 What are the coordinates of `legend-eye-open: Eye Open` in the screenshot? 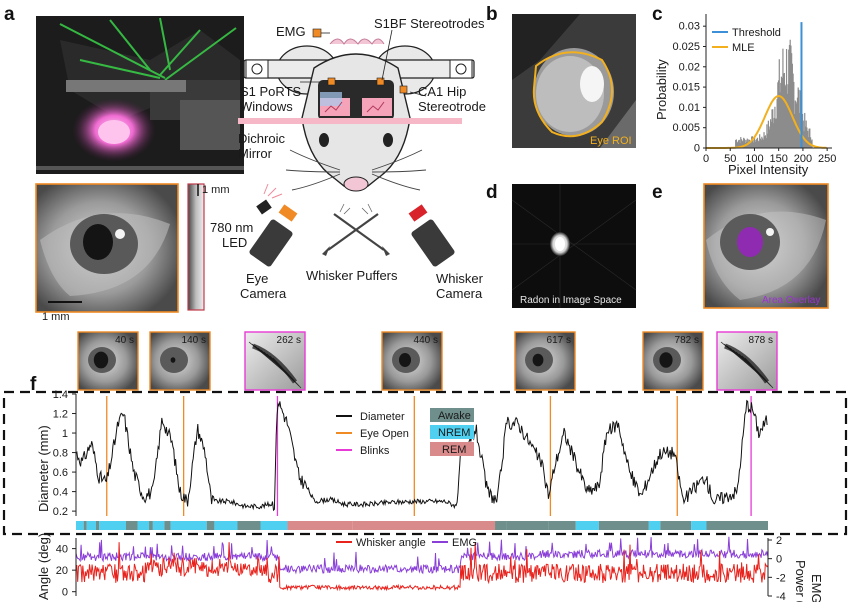 It's located at (384, 434).